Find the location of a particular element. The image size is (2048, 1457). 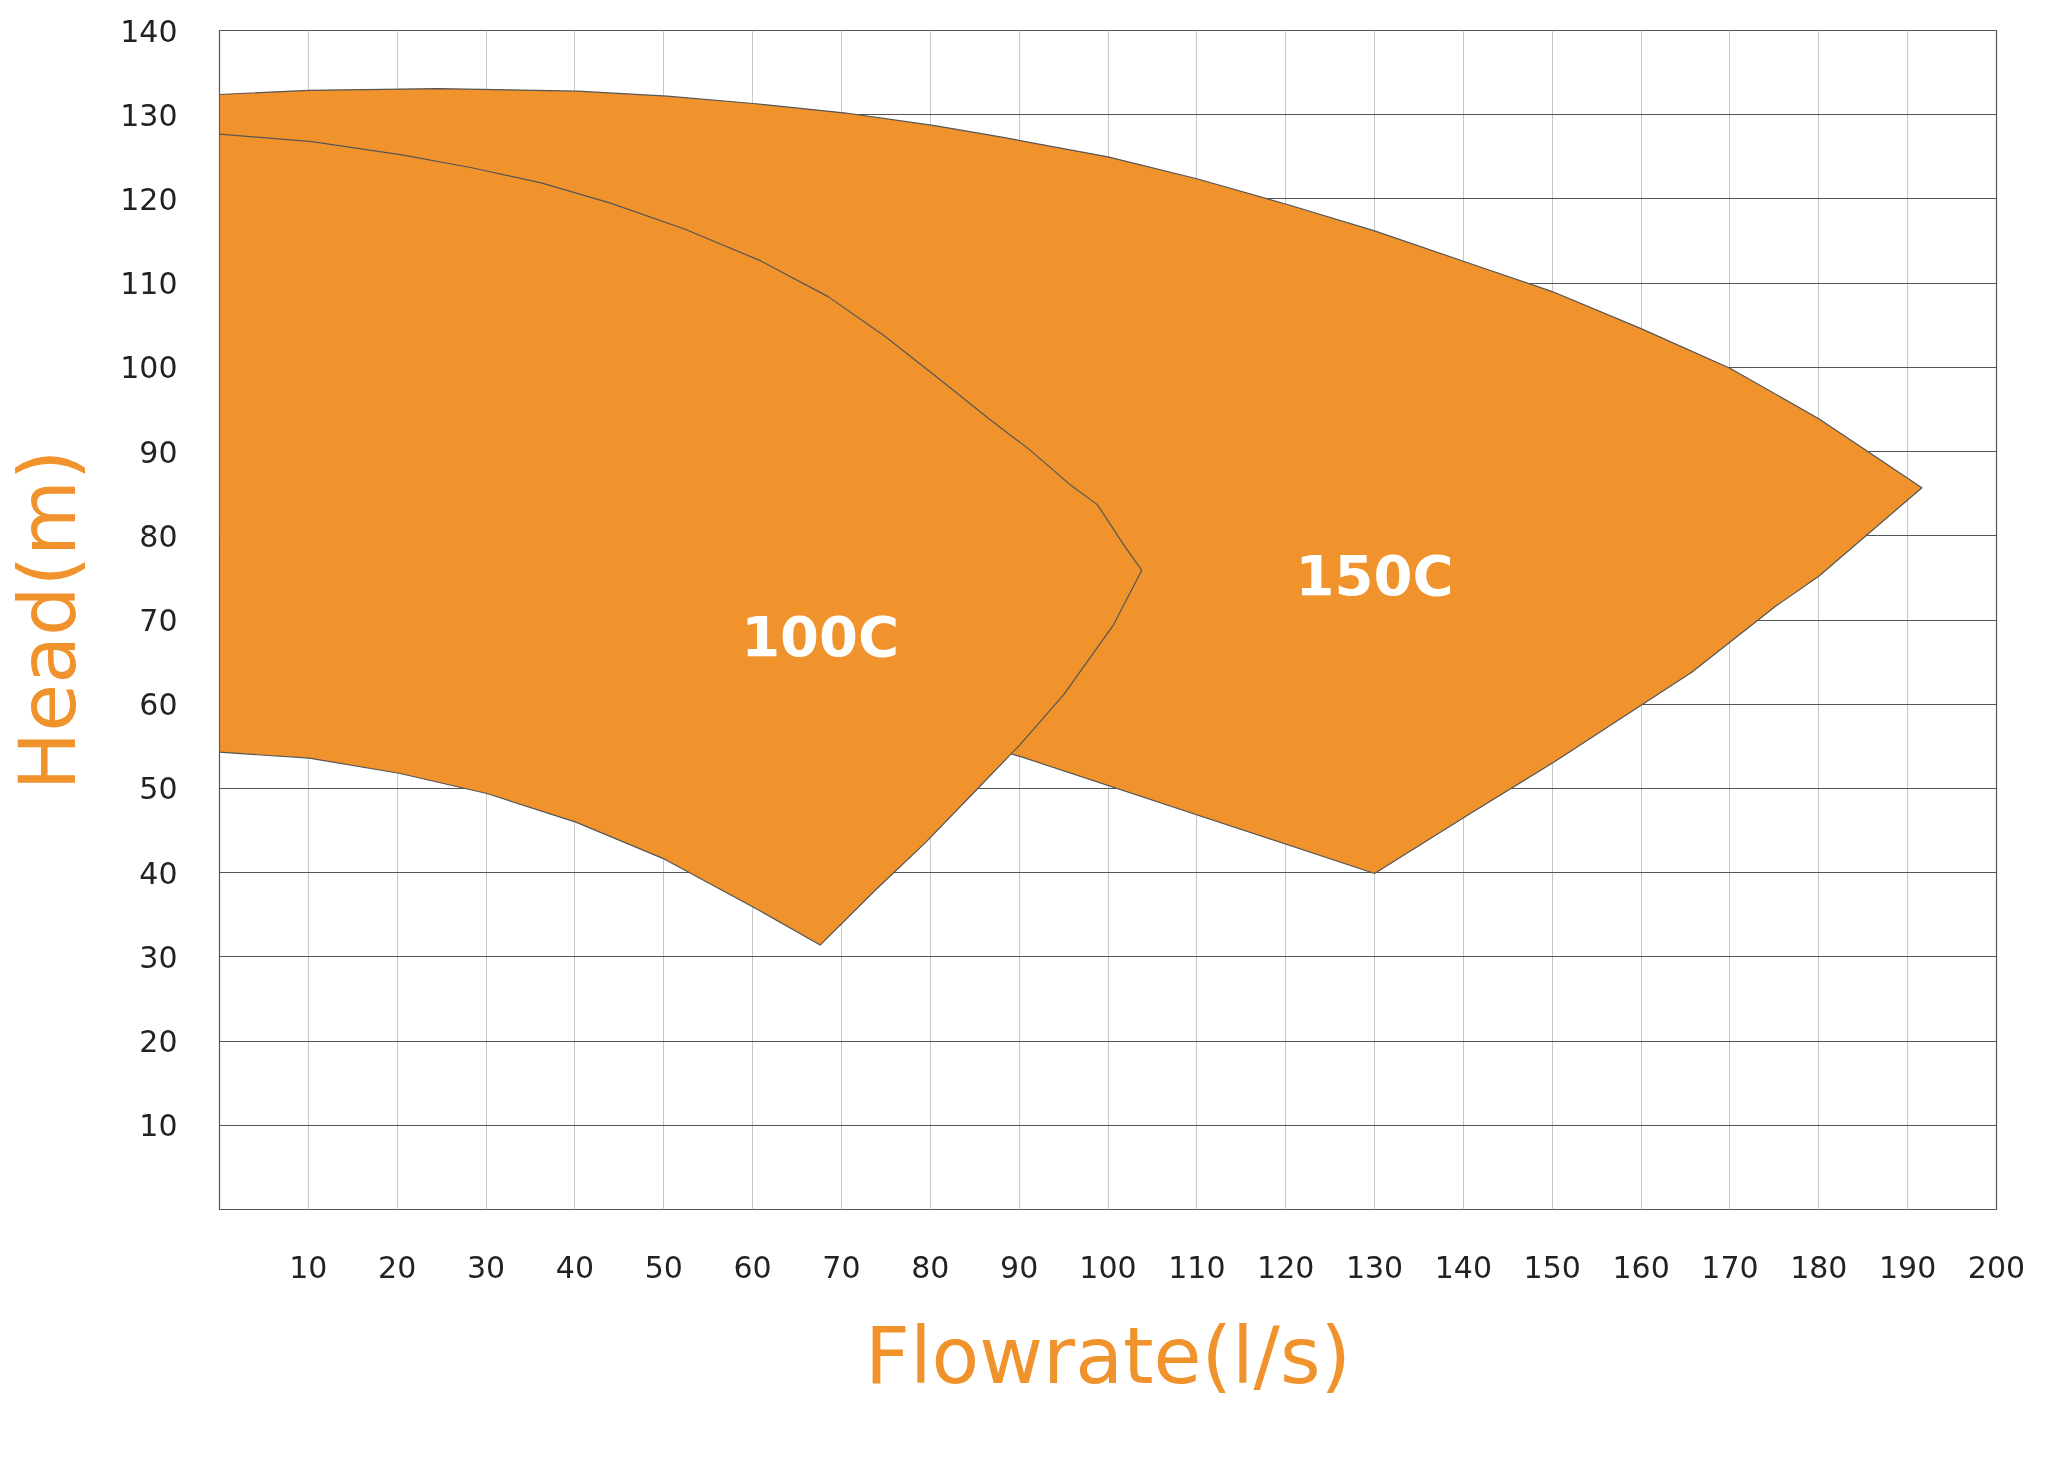

x-tick-label: 190 is located at coordinates (1908, 1267).